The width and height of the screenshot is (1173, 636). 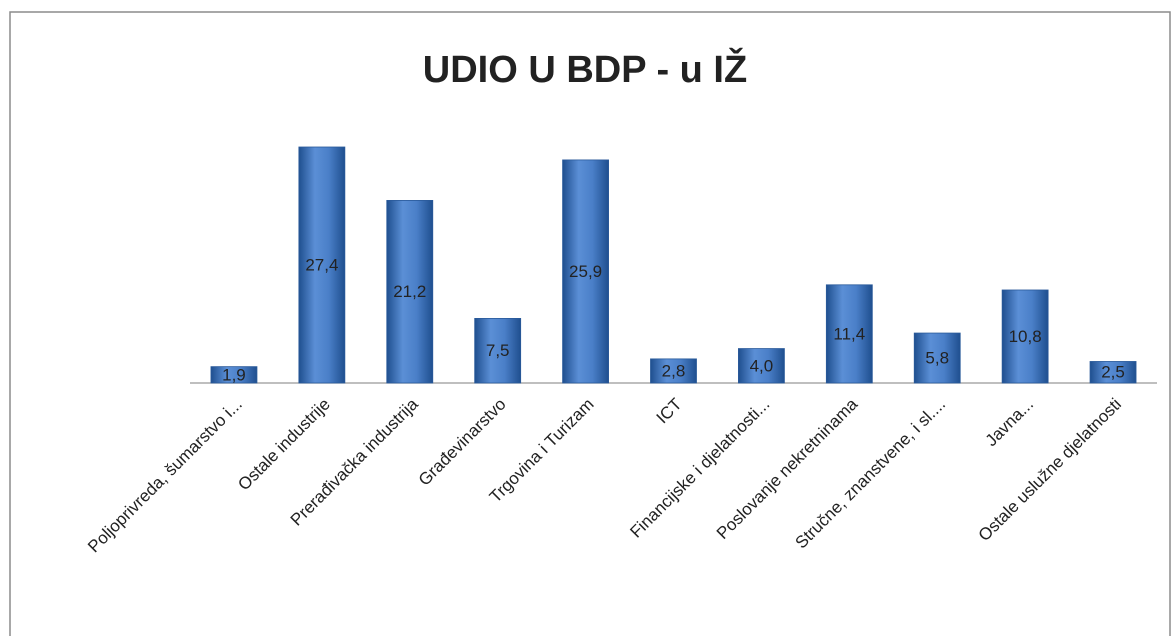 I want to click on data-label: 11,4, so click(x=849, y=333).